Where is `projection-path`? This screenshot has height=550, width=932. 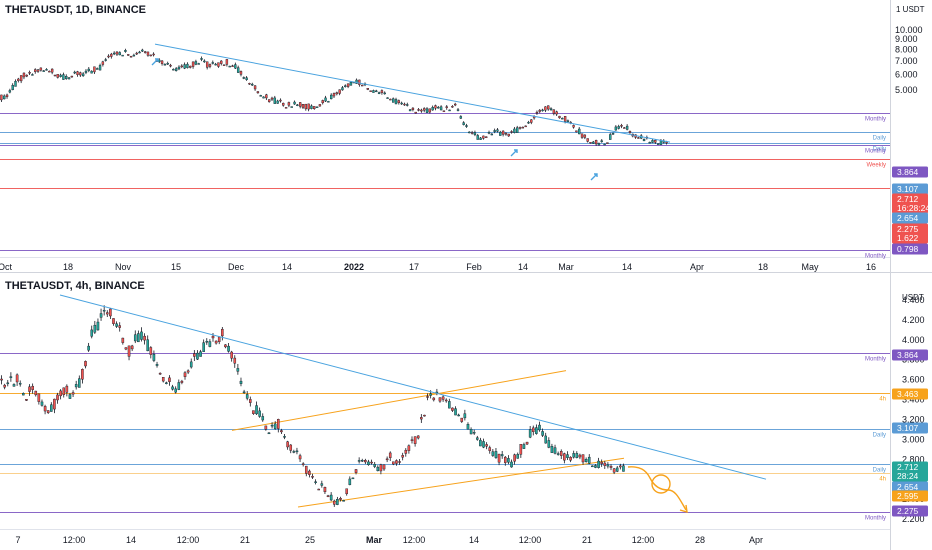 projection-path is located at coordinates (657, 488).